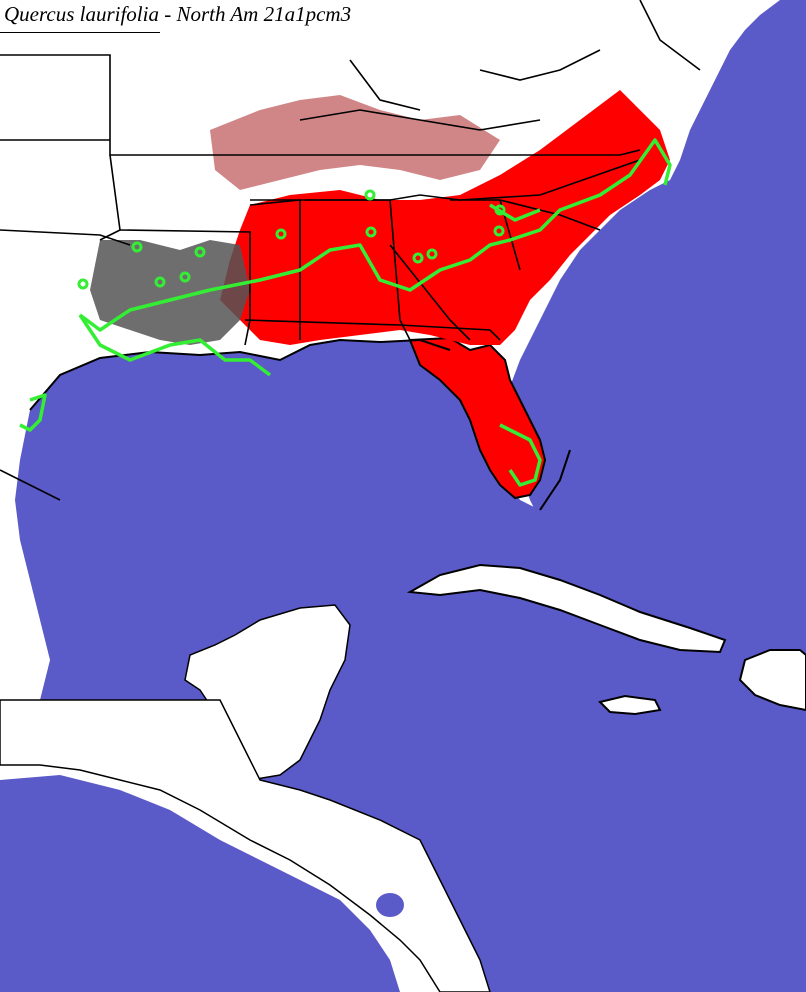 The image size is (806, 992). I want to click on hispaniola, so click(772, 680).